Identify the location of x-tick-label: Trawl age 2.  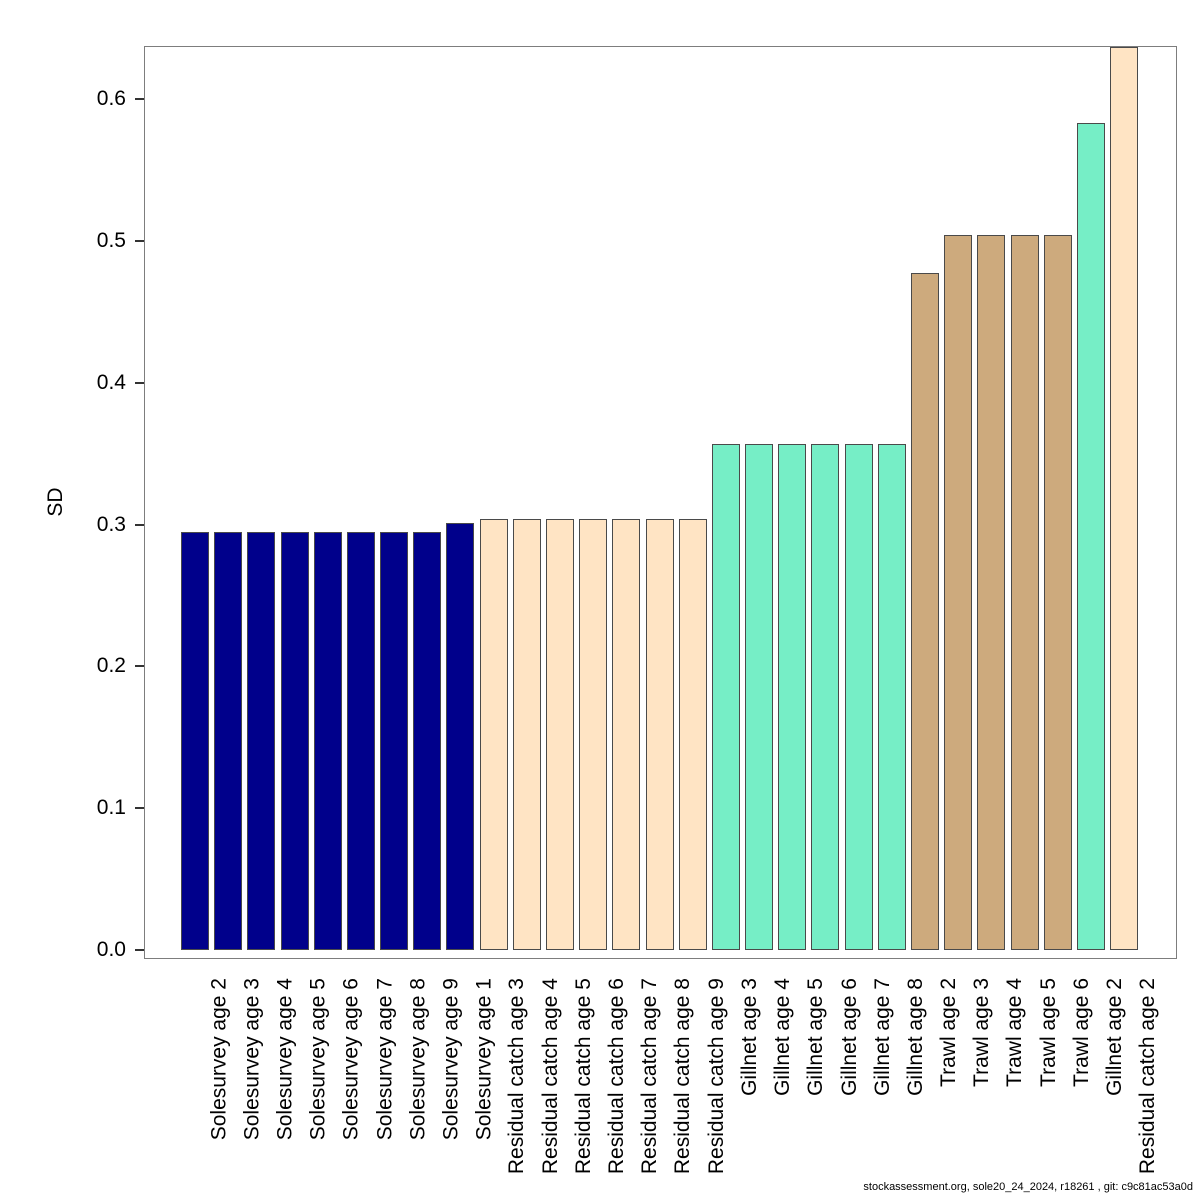
(948, 1032).